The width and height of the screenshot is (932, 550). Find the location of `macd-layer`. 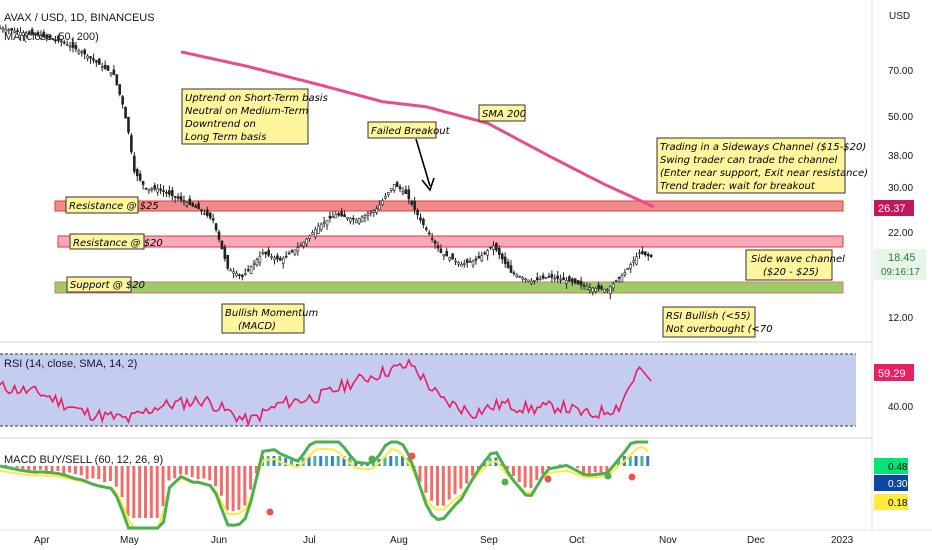

macd-layer is located at coordinates (325, 485).